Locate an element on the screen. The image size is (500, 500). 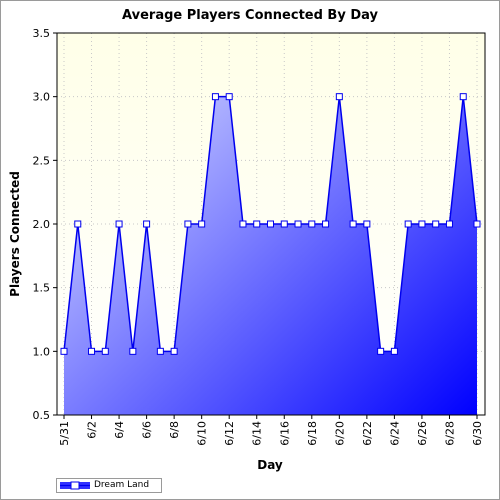
y-tick-label: 2.5 is located at coordinates (42, 160).